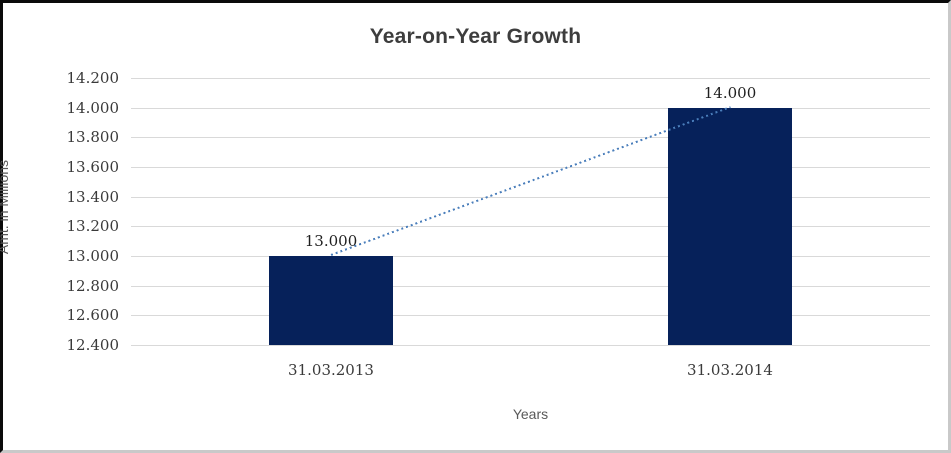 Image resolution: width=951 pixels, height=453 pixels. I want to click on bar-data-label: 13.000, so click(331, 241).